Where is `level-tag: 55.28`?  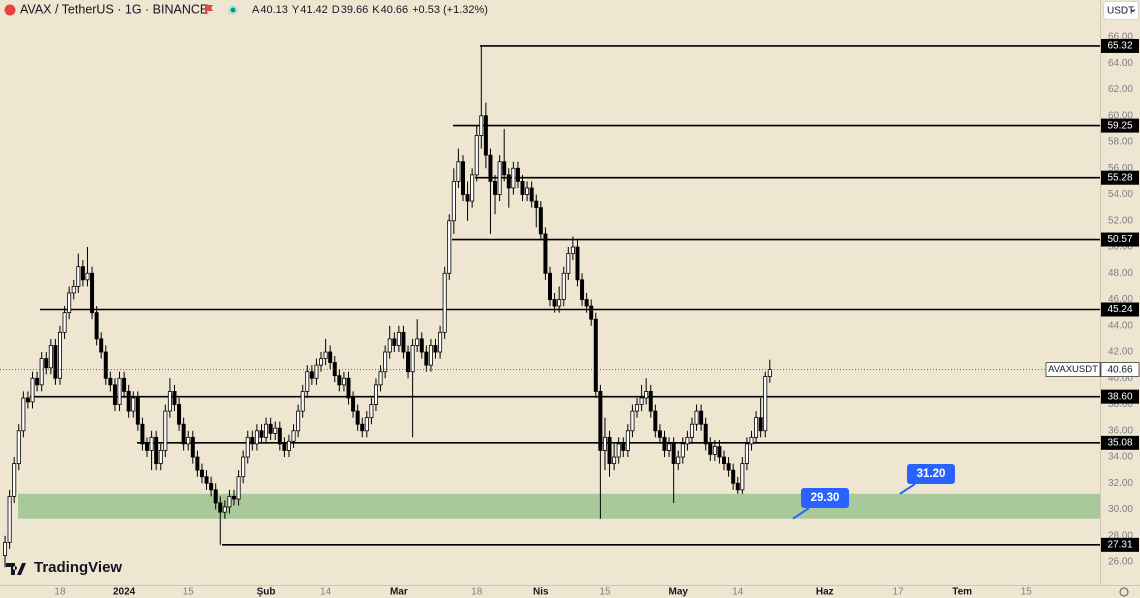
level-tag: 55.28 is located at coordinates (1119, 177).